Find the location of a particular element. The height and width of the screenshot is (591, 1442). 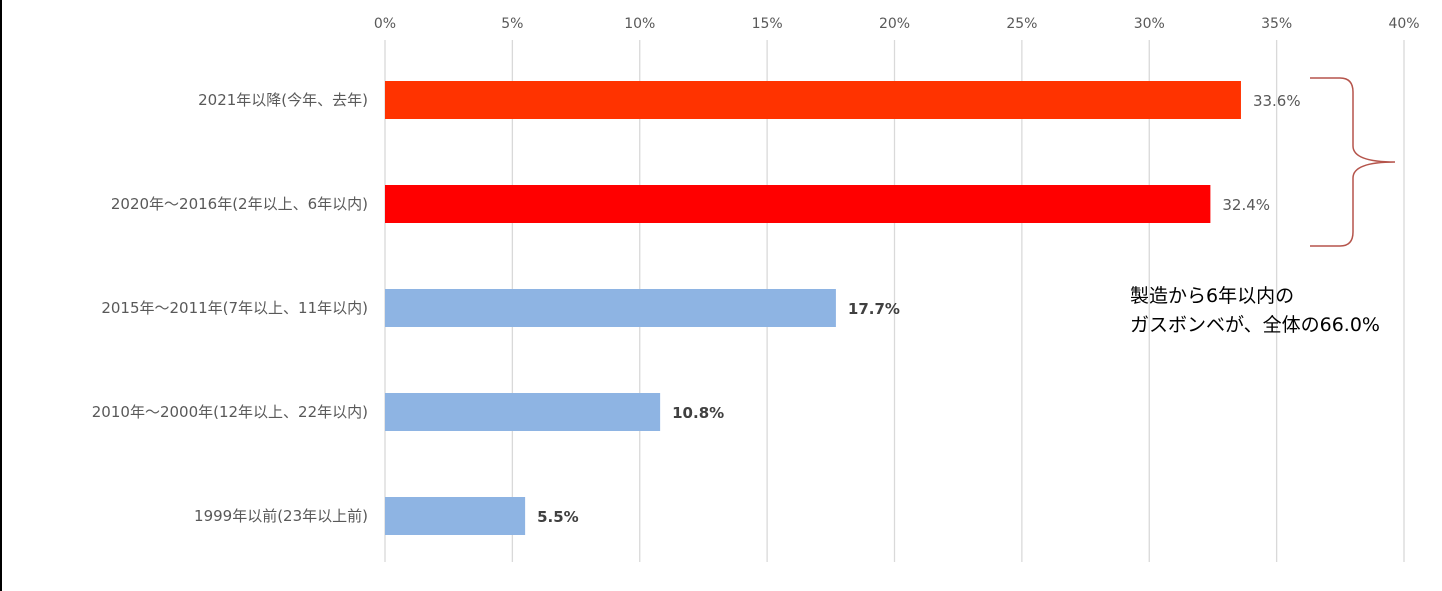

x-tick-label: 30% is located at coordinates (1149, 24).